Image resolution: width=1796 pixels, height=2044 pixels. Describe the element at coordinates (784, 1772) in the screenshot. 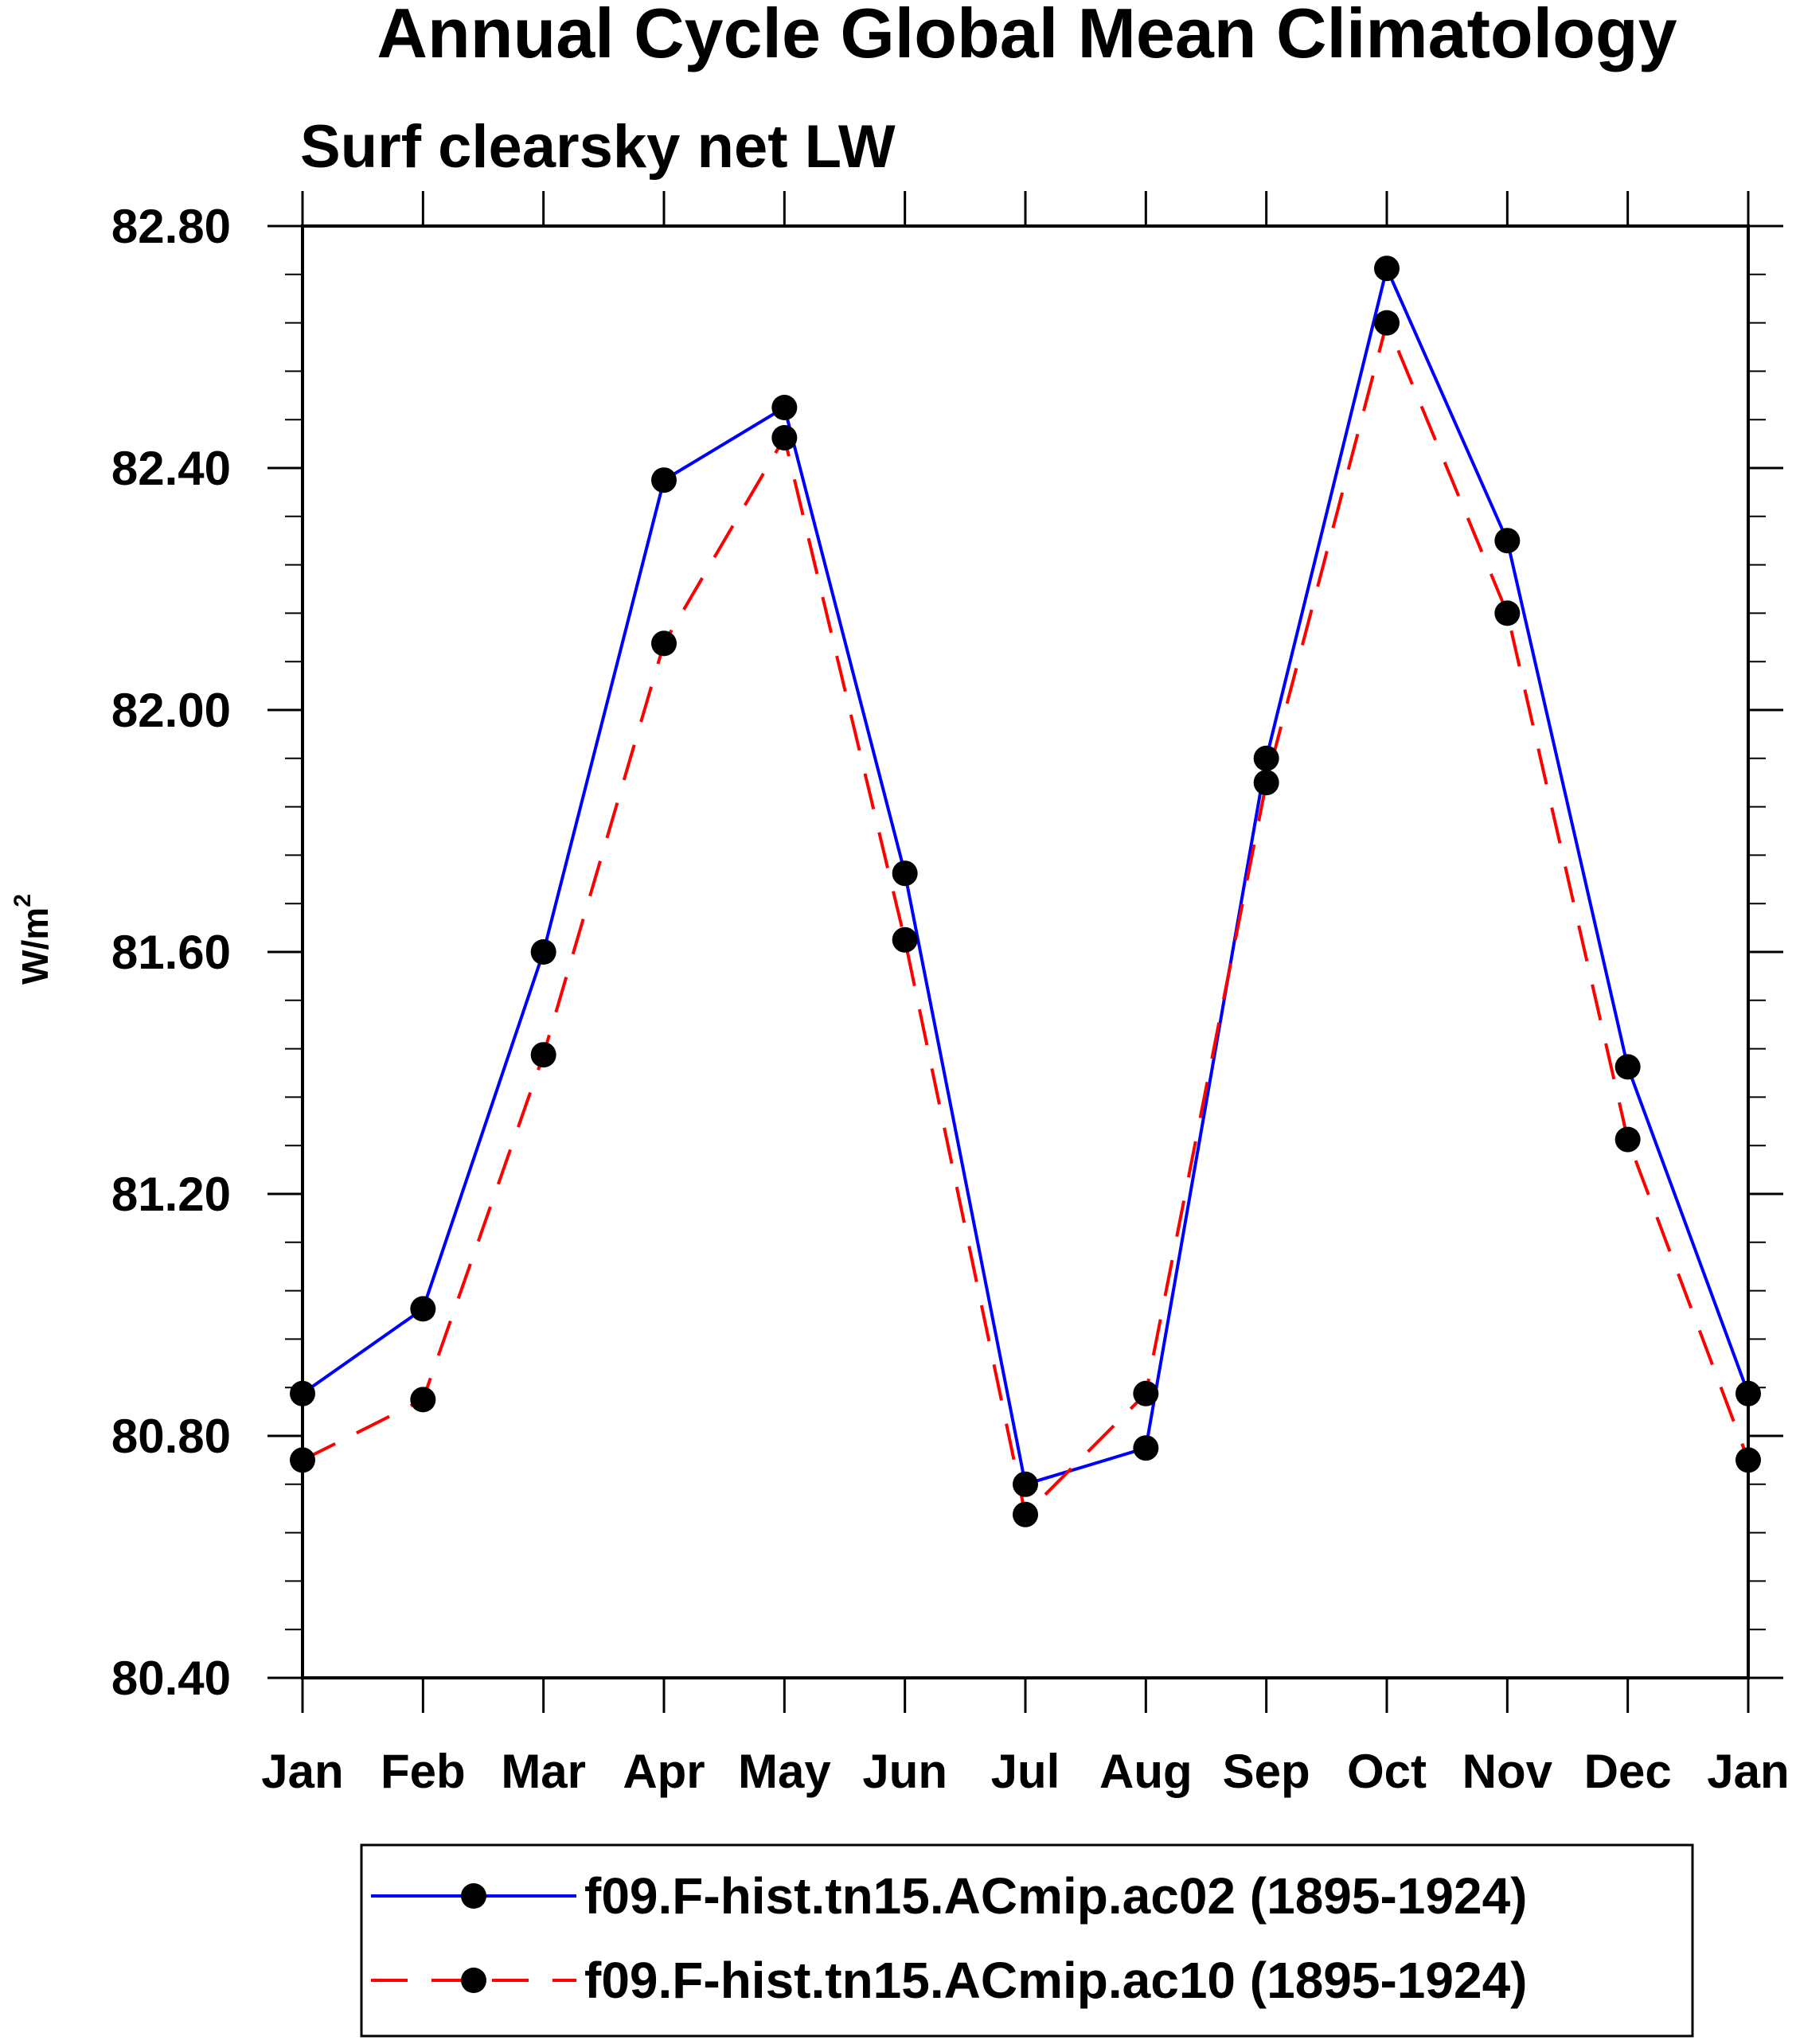

I see `x-tick-label: May` at that location.